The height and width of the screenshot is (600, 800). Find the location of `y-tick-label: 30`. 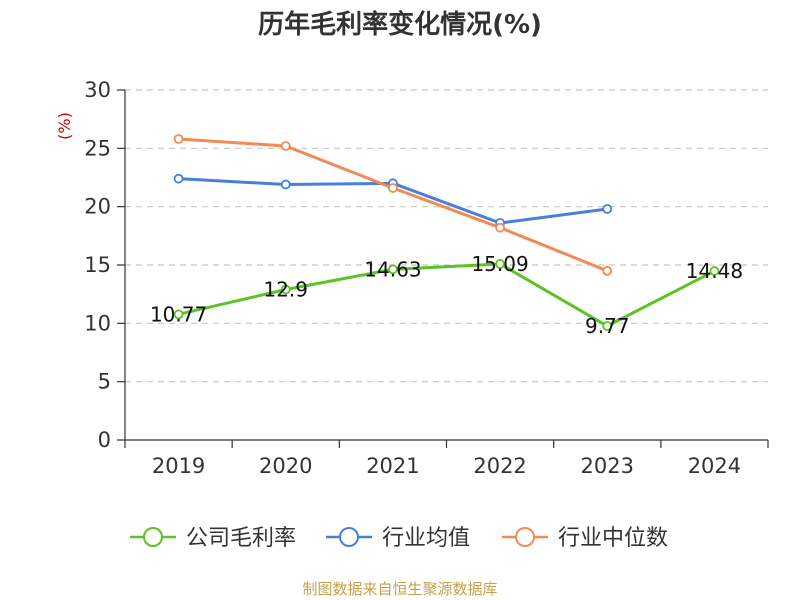

y-tick-label: 30 is located at coordinates (97, 90).